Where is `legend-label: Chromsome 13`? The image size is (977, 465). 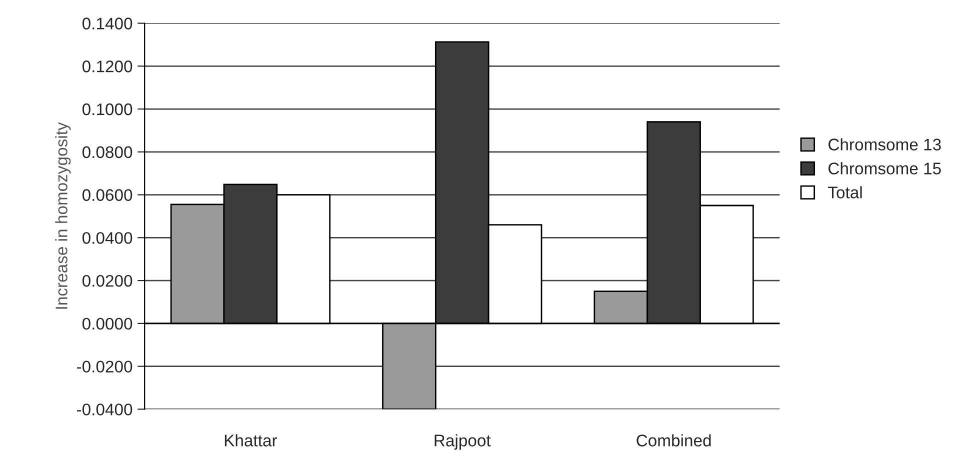 legend-label: Chromsome 13 is located at coordinates (884, 144).